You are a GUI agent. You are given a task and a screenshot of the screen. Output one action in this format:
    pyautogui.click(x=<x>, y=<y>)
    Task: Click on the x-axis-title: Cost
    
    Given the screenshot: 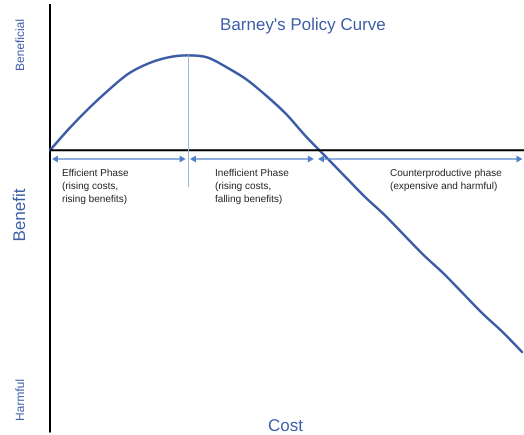 What is the action you would take?
    pyautogui.click(x=285, y=425)
    